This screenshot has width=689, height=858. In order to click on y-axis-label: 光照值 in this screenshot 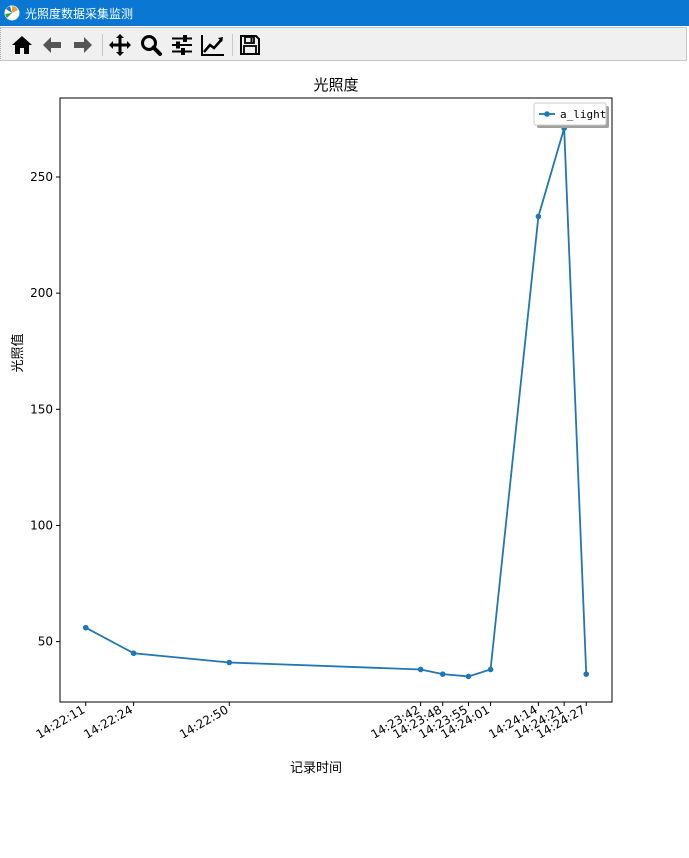, I will do `click(18, 352)`.